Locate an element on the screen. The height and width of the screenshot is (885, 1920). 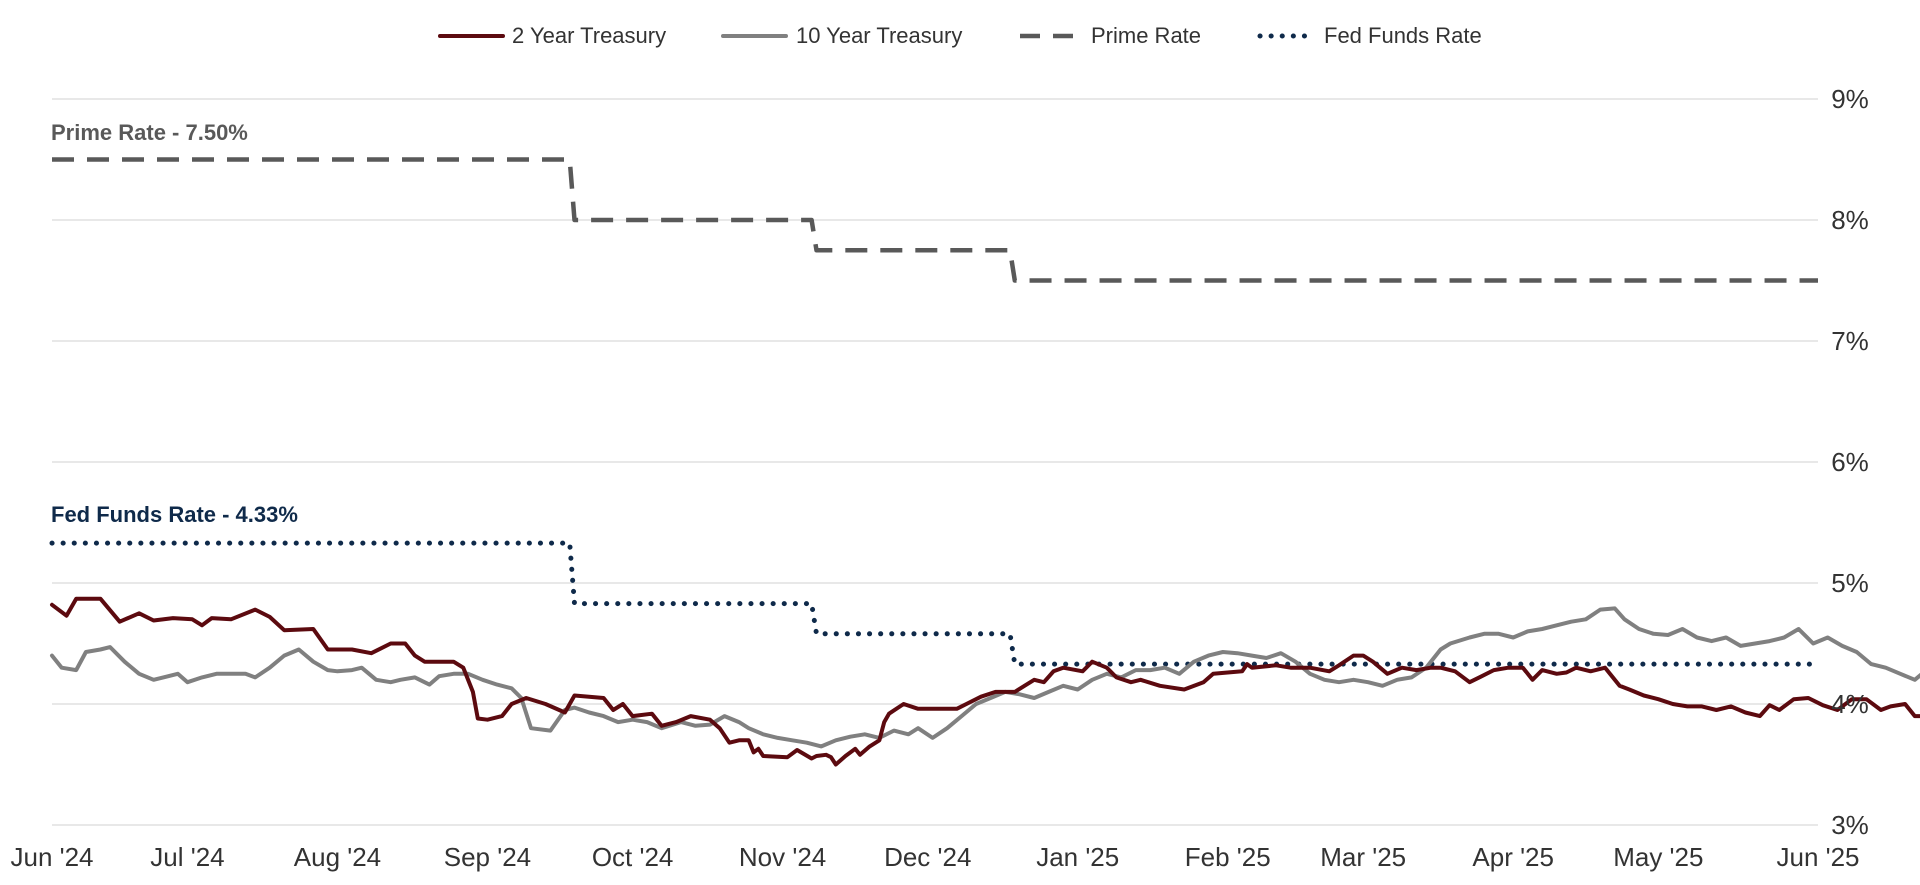
y-tick-label: 6% is located at coordinates (1850, 462).